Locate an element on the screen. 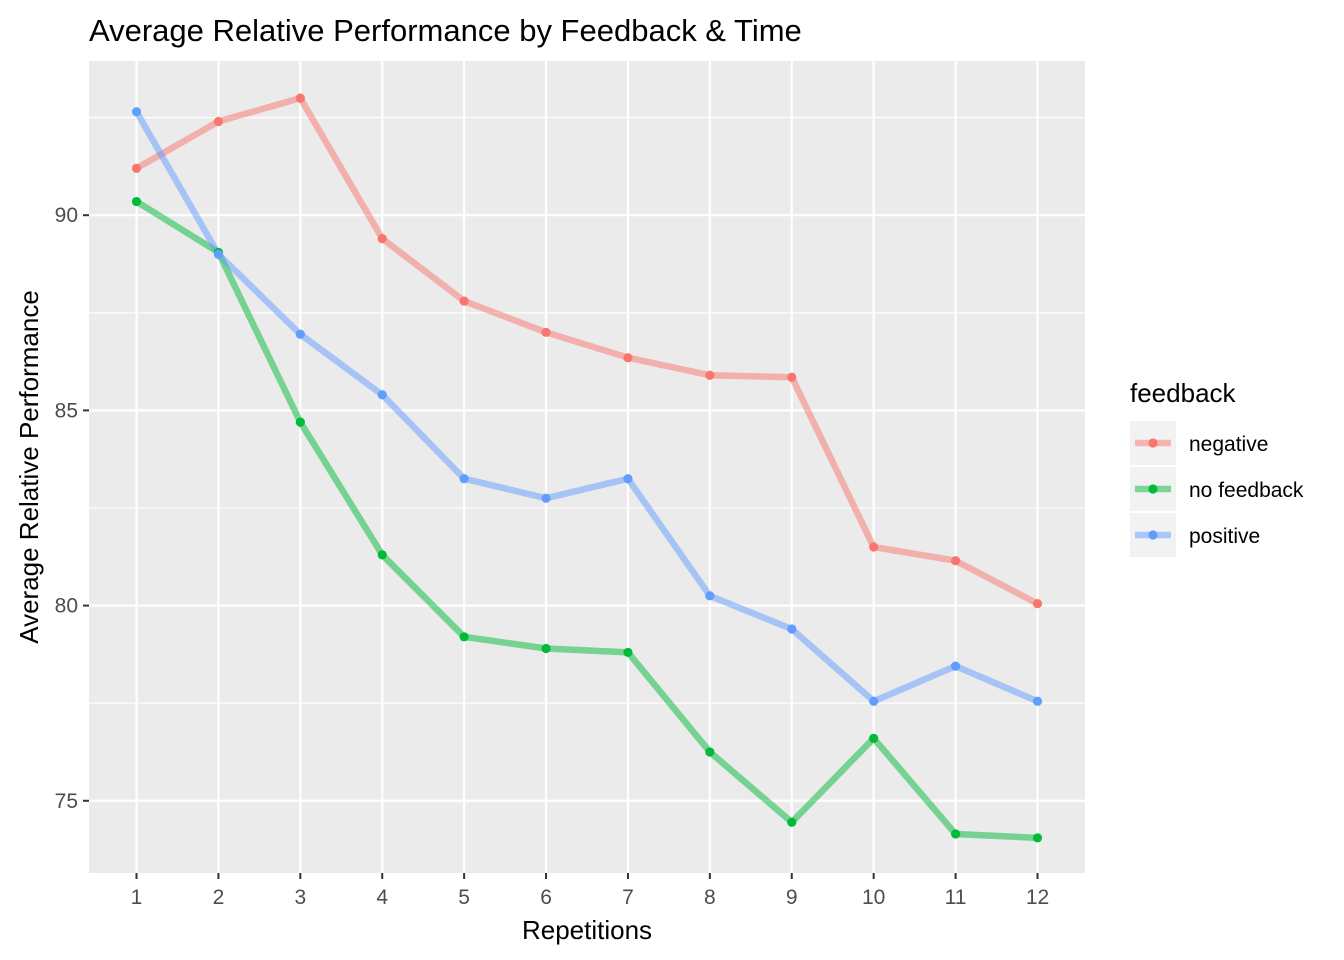 Image resolution: width=1344 pixels, height=960 pixels. x-tick-label: 3 is located at coordinates (300, 897).